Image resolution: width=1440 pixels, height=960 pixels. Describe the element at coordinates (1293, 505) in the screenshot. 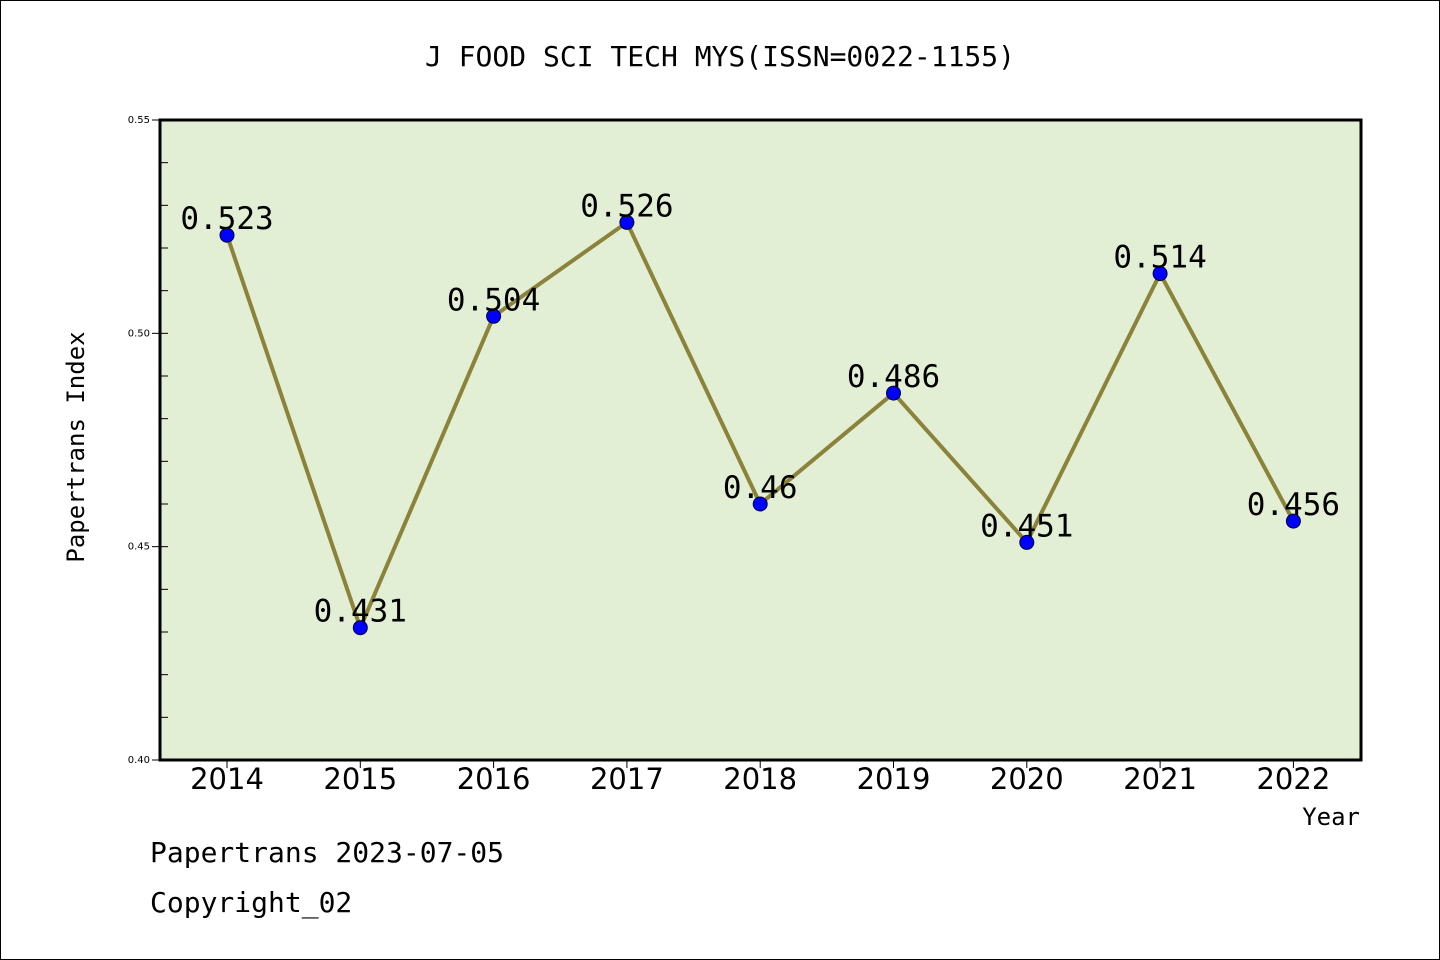

I see `data-label: 0.456` at that location.